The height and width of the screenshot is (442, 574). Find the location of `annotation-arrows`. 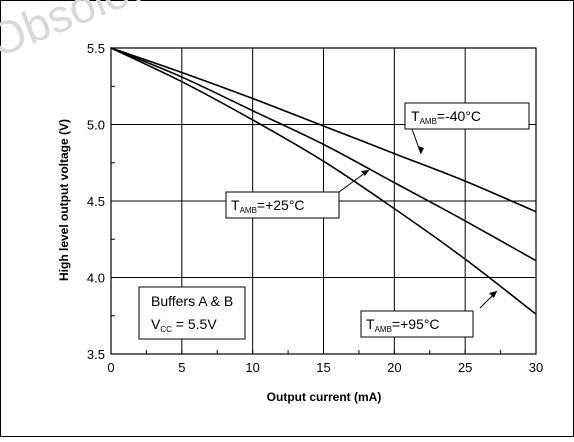

annotation-arrows is located at coordinates (418, 218).